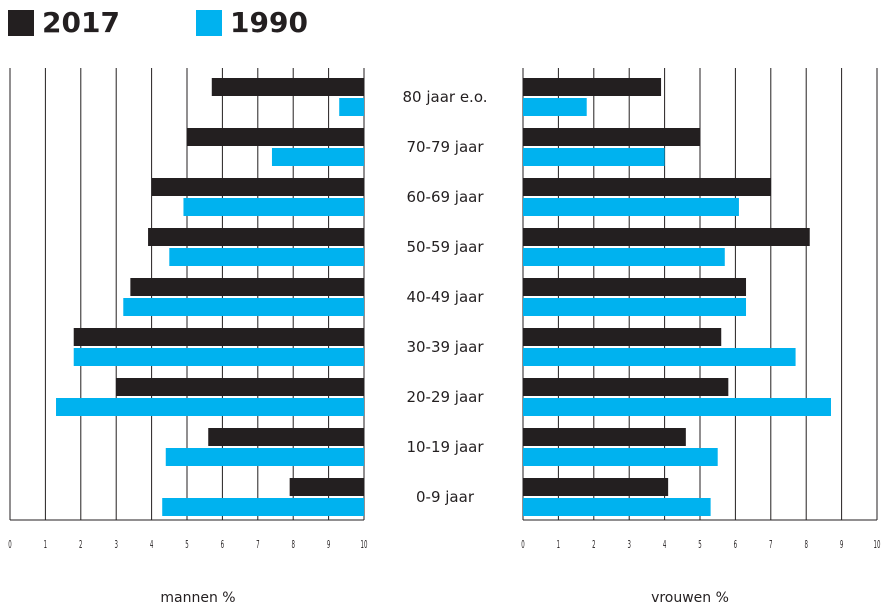 The height and width of the screenshot is (606, 881). What do you see at coordinates (198, 598) in the screenshot?
I see `left-axis-caption: mannen %` at bounding box center [198, 598].